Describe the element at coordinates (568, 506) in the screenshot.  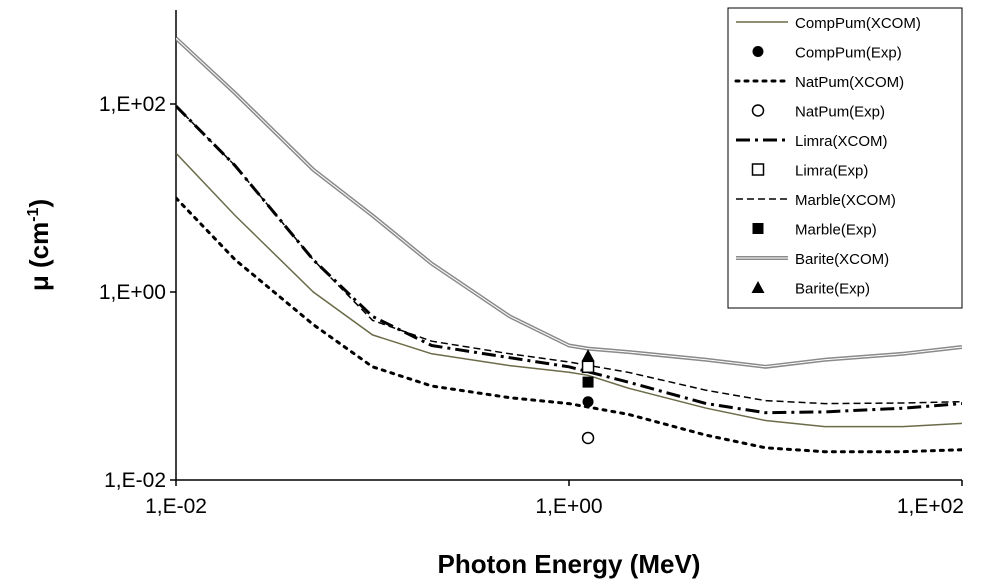
I see `x-tick-label: 1,E+00` at that location.